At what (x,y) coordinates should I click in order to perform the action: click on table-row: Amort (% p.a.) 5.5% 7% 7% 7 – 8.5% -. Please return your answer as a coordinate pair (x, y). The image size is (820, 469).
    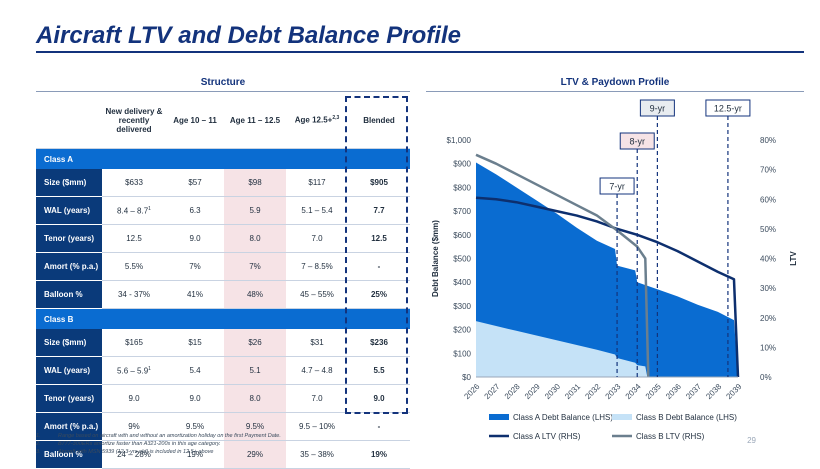
    Looking at the image, I should click on (223, 266).